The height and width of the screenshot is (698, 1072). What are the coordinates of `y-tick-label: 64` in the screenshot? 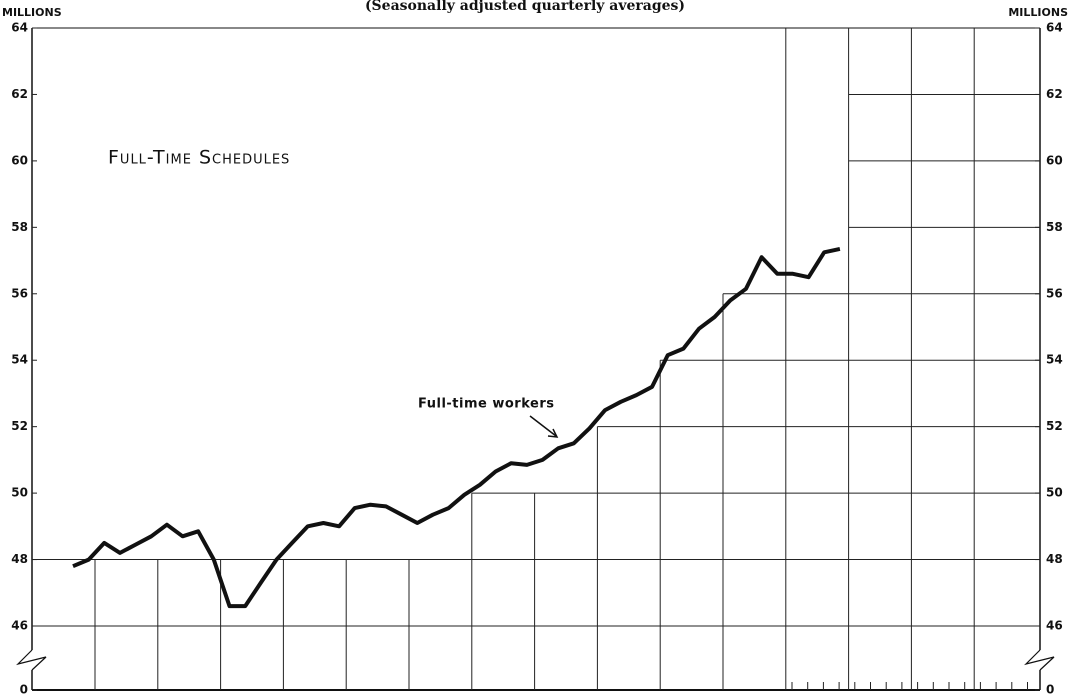 It's located at (19, 28).